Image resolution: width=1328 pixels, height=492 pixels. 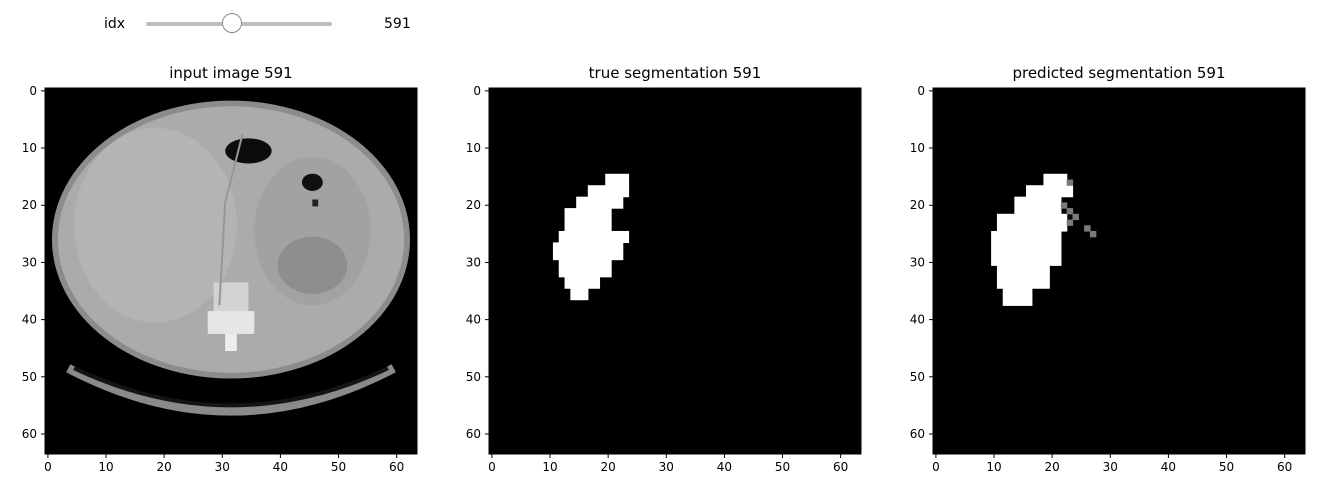 I want to click on slider-track, so click(x=239, y=23).